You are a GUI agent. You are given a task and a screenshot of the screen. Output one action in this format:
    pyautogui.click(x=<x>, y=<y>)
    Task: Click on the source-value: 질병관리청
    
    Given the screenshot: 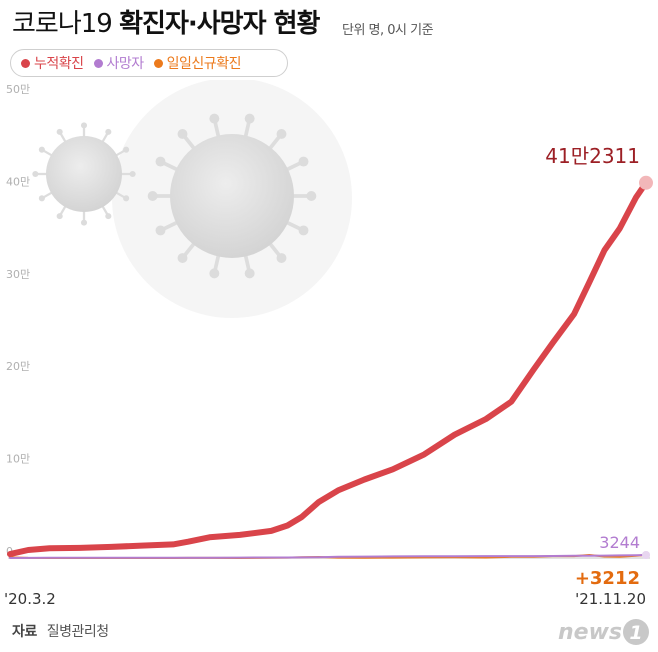 What is the action you would take?
    pyautogui.click(x=77, y=632)
    